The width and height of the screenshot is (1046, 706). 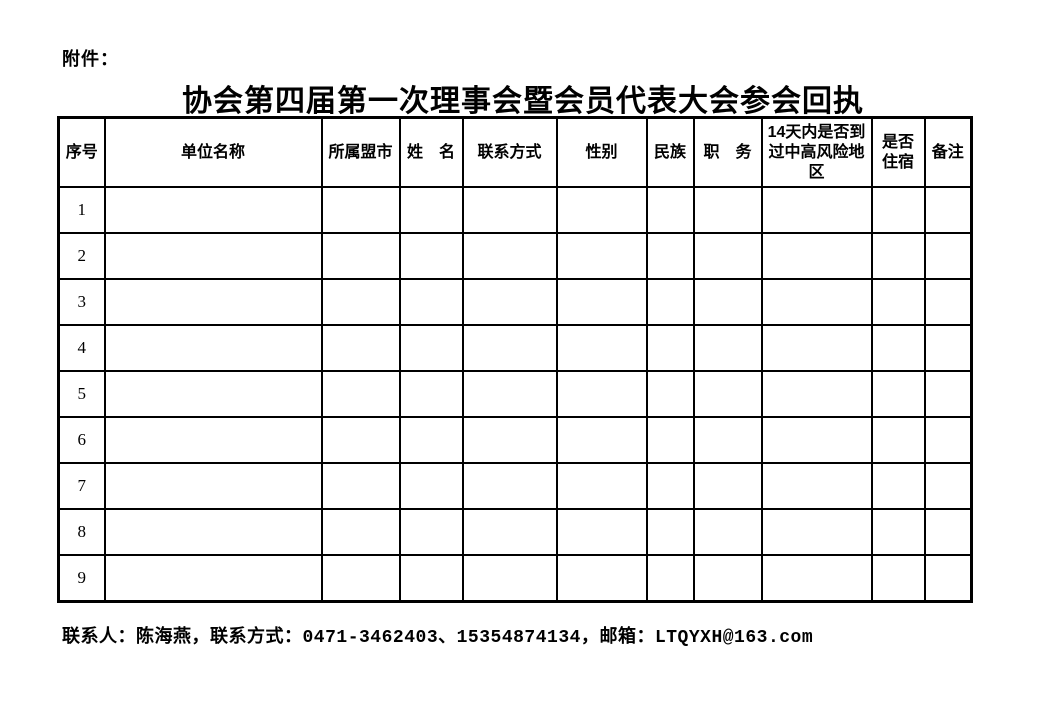 I want to click on column-header-accommodation: 是否住宿, so click(x=898, y=152).